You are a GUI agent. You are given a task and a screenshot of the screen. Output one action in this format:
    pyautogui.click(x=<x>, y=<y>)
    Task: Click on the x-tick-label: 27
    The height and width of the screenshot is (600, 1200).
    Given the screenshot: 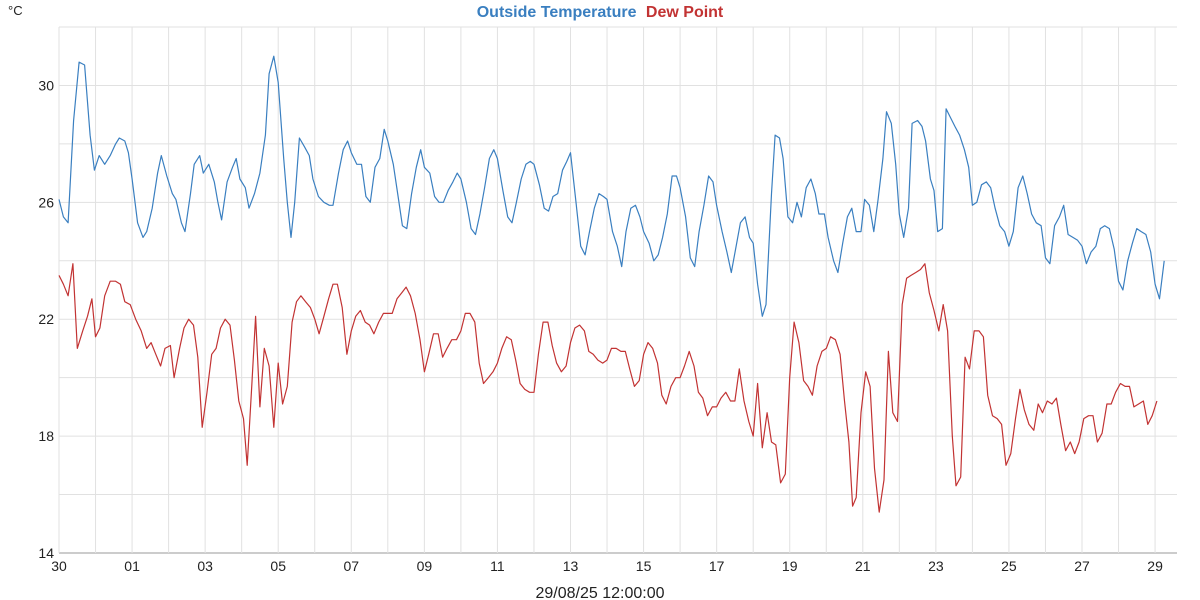 What is the action you would take?
    pyautogui.click(x=1082, y=566)
    